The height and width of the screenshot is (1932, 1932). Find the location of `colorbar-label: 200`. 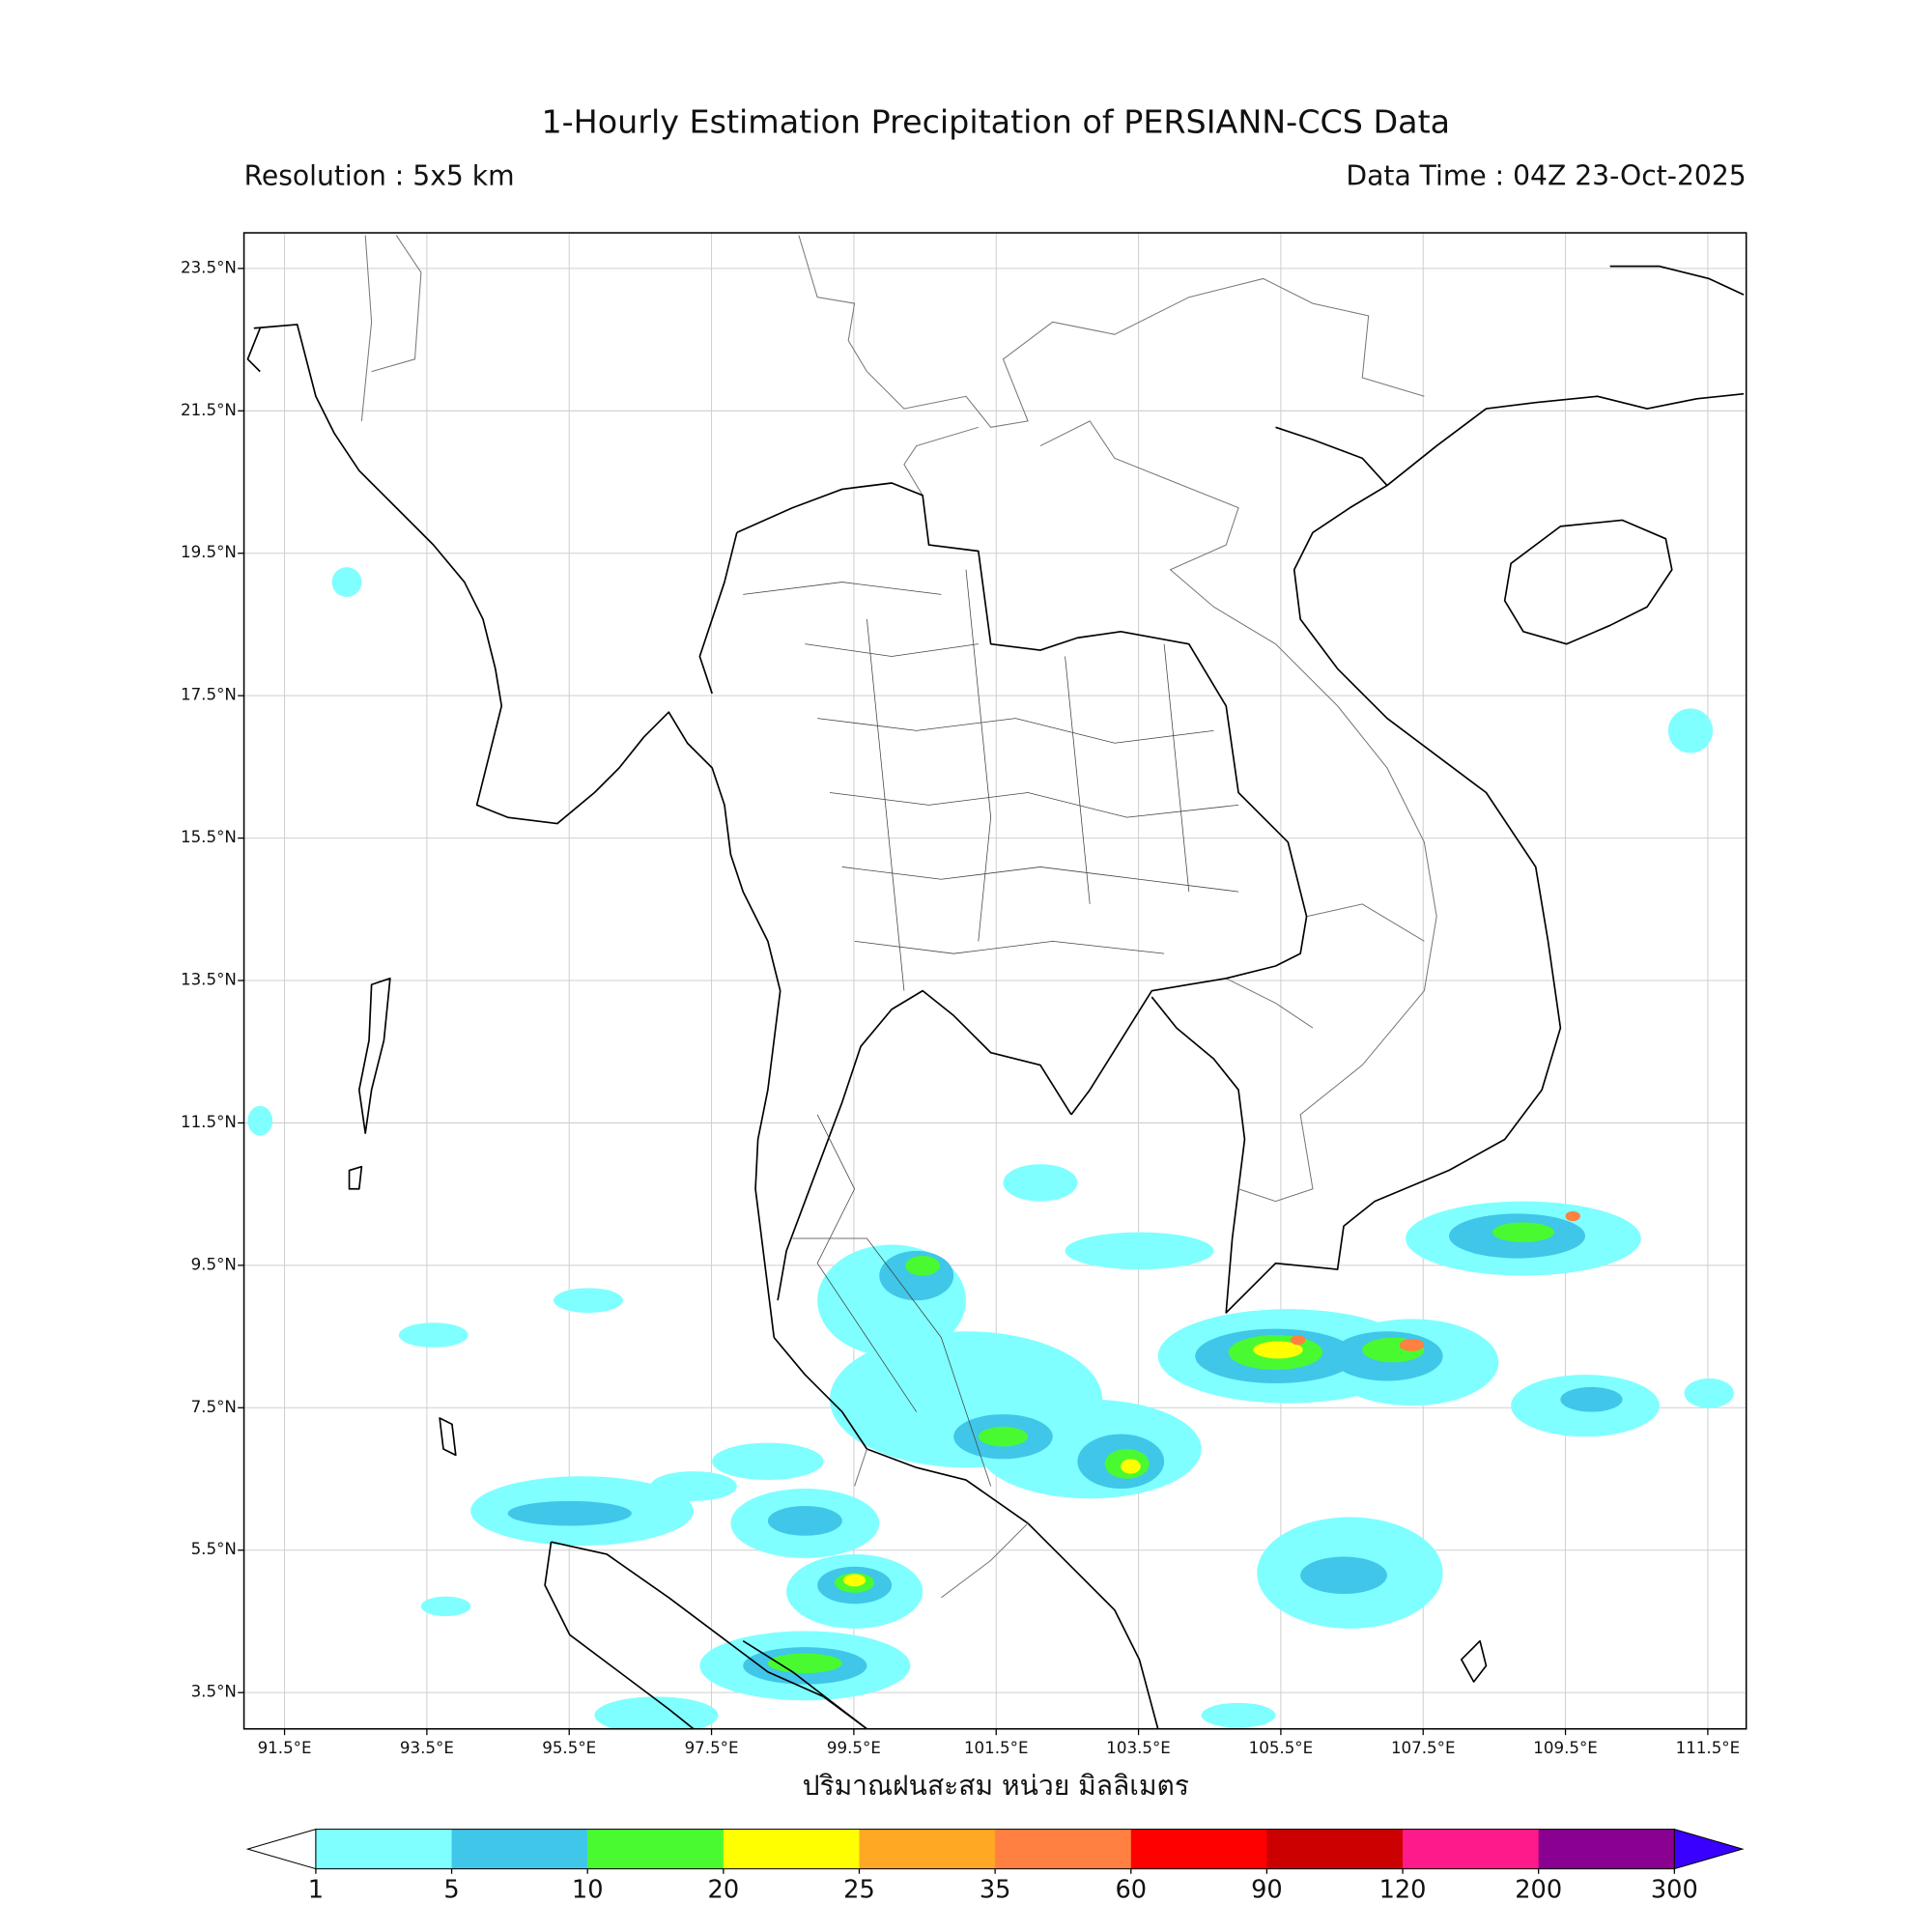

colorbar-label: 200 is located at coordinates (1538, 1890).